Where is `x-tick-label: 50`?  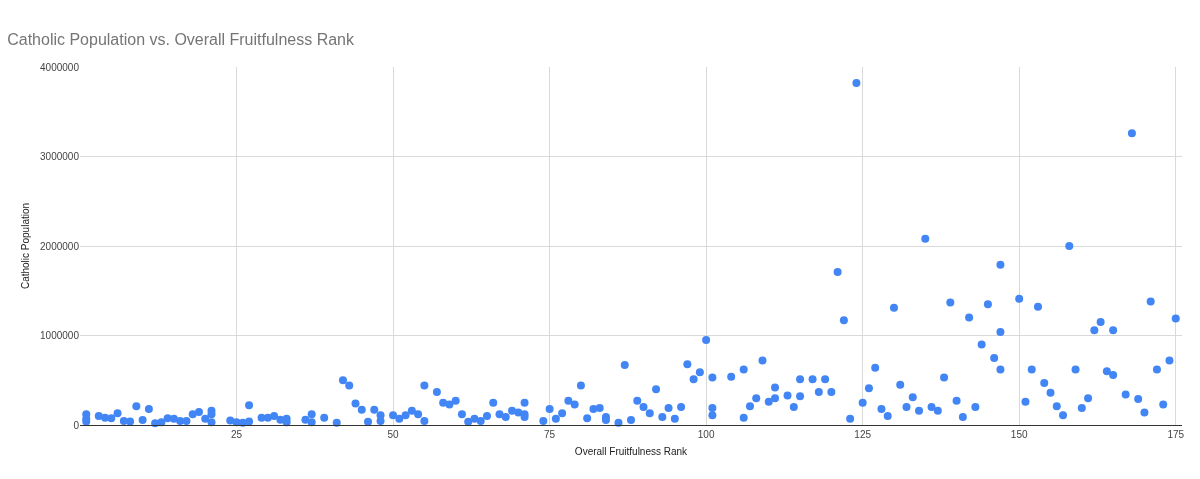
x-tick-label: 50 is located at coordinates (393, 434).